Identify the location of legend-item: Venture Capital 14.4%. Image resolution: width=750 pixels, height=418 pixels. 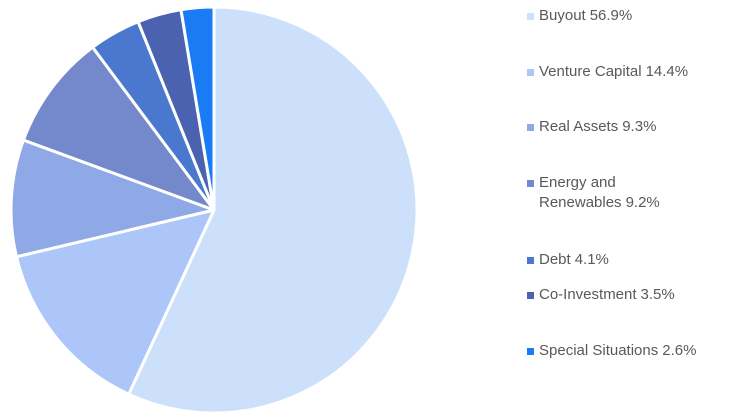
(632, 72).